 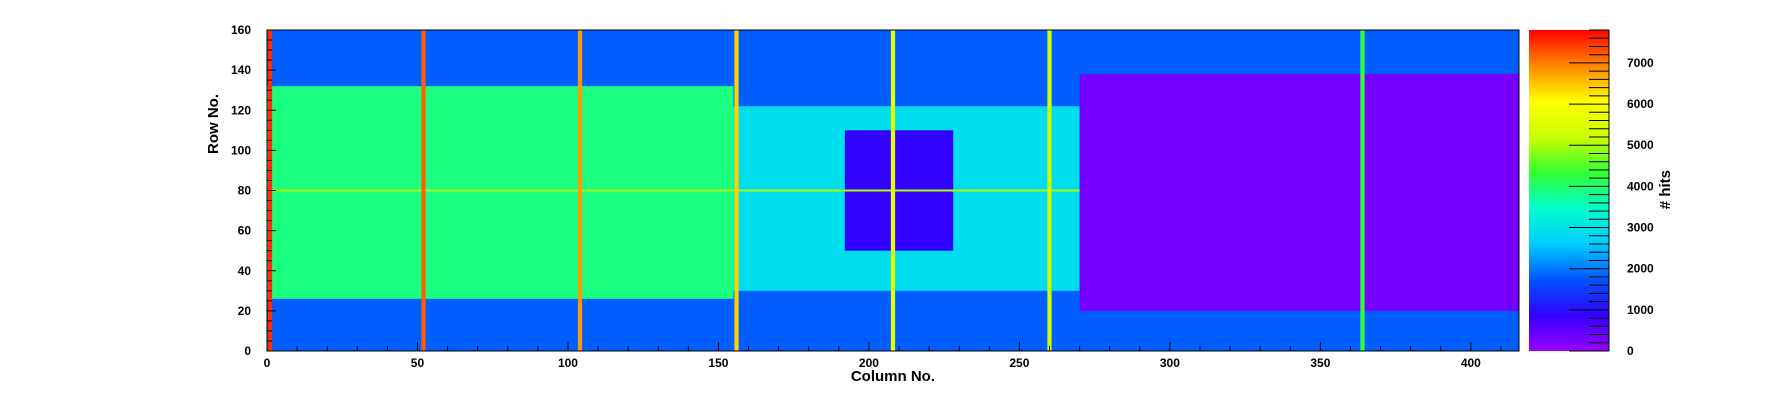 I want to click on y-tick-label: 120, so click(x=241, y=110).